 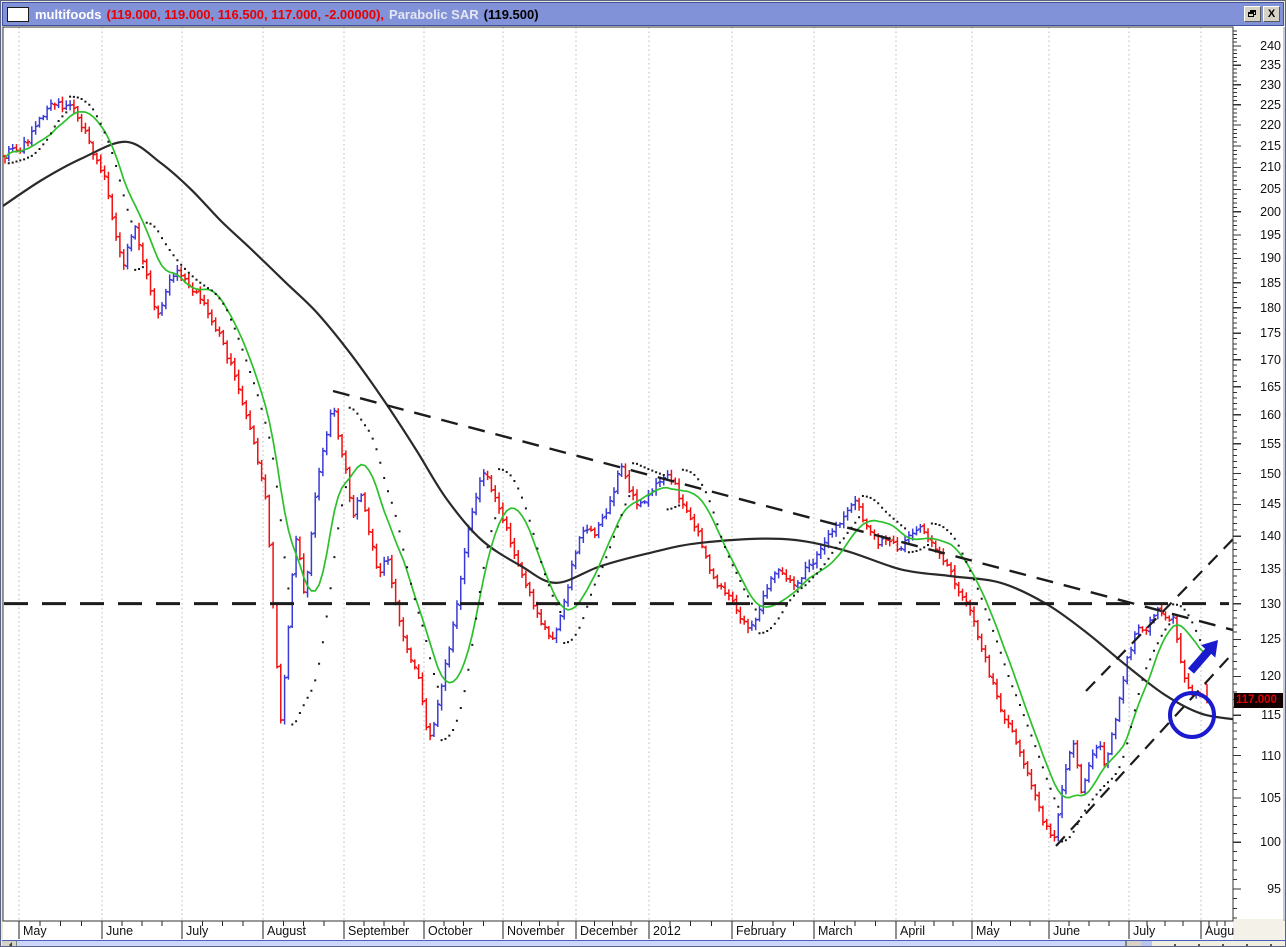 I want to click on price-axis-label: 120, so click(x=1270, y=676).